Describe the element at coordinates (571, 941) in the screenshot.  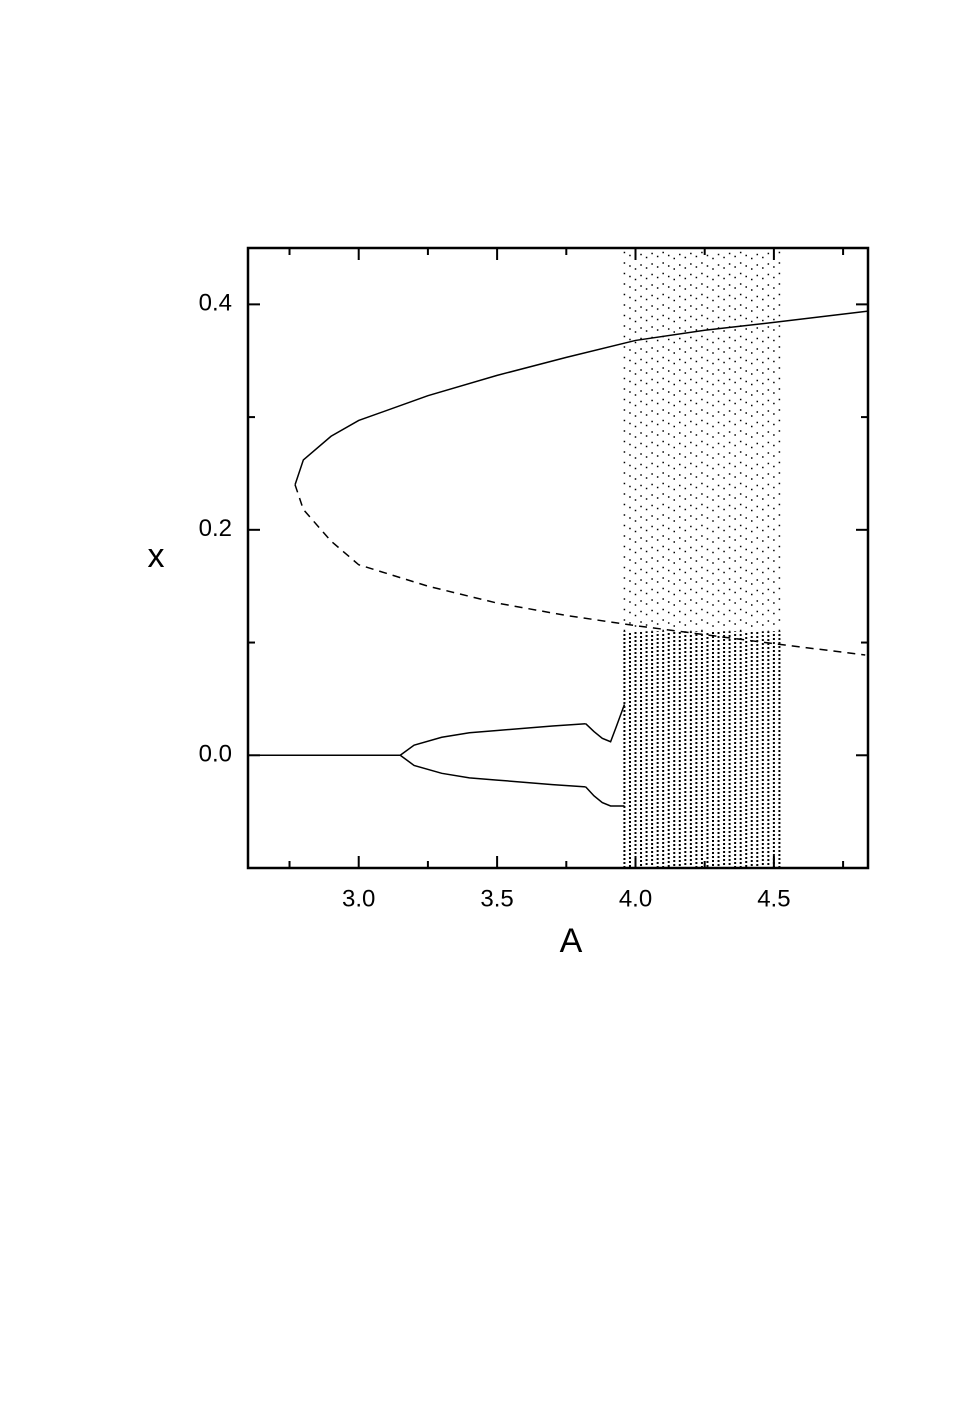
I see `x-axis-label: A` at that location.